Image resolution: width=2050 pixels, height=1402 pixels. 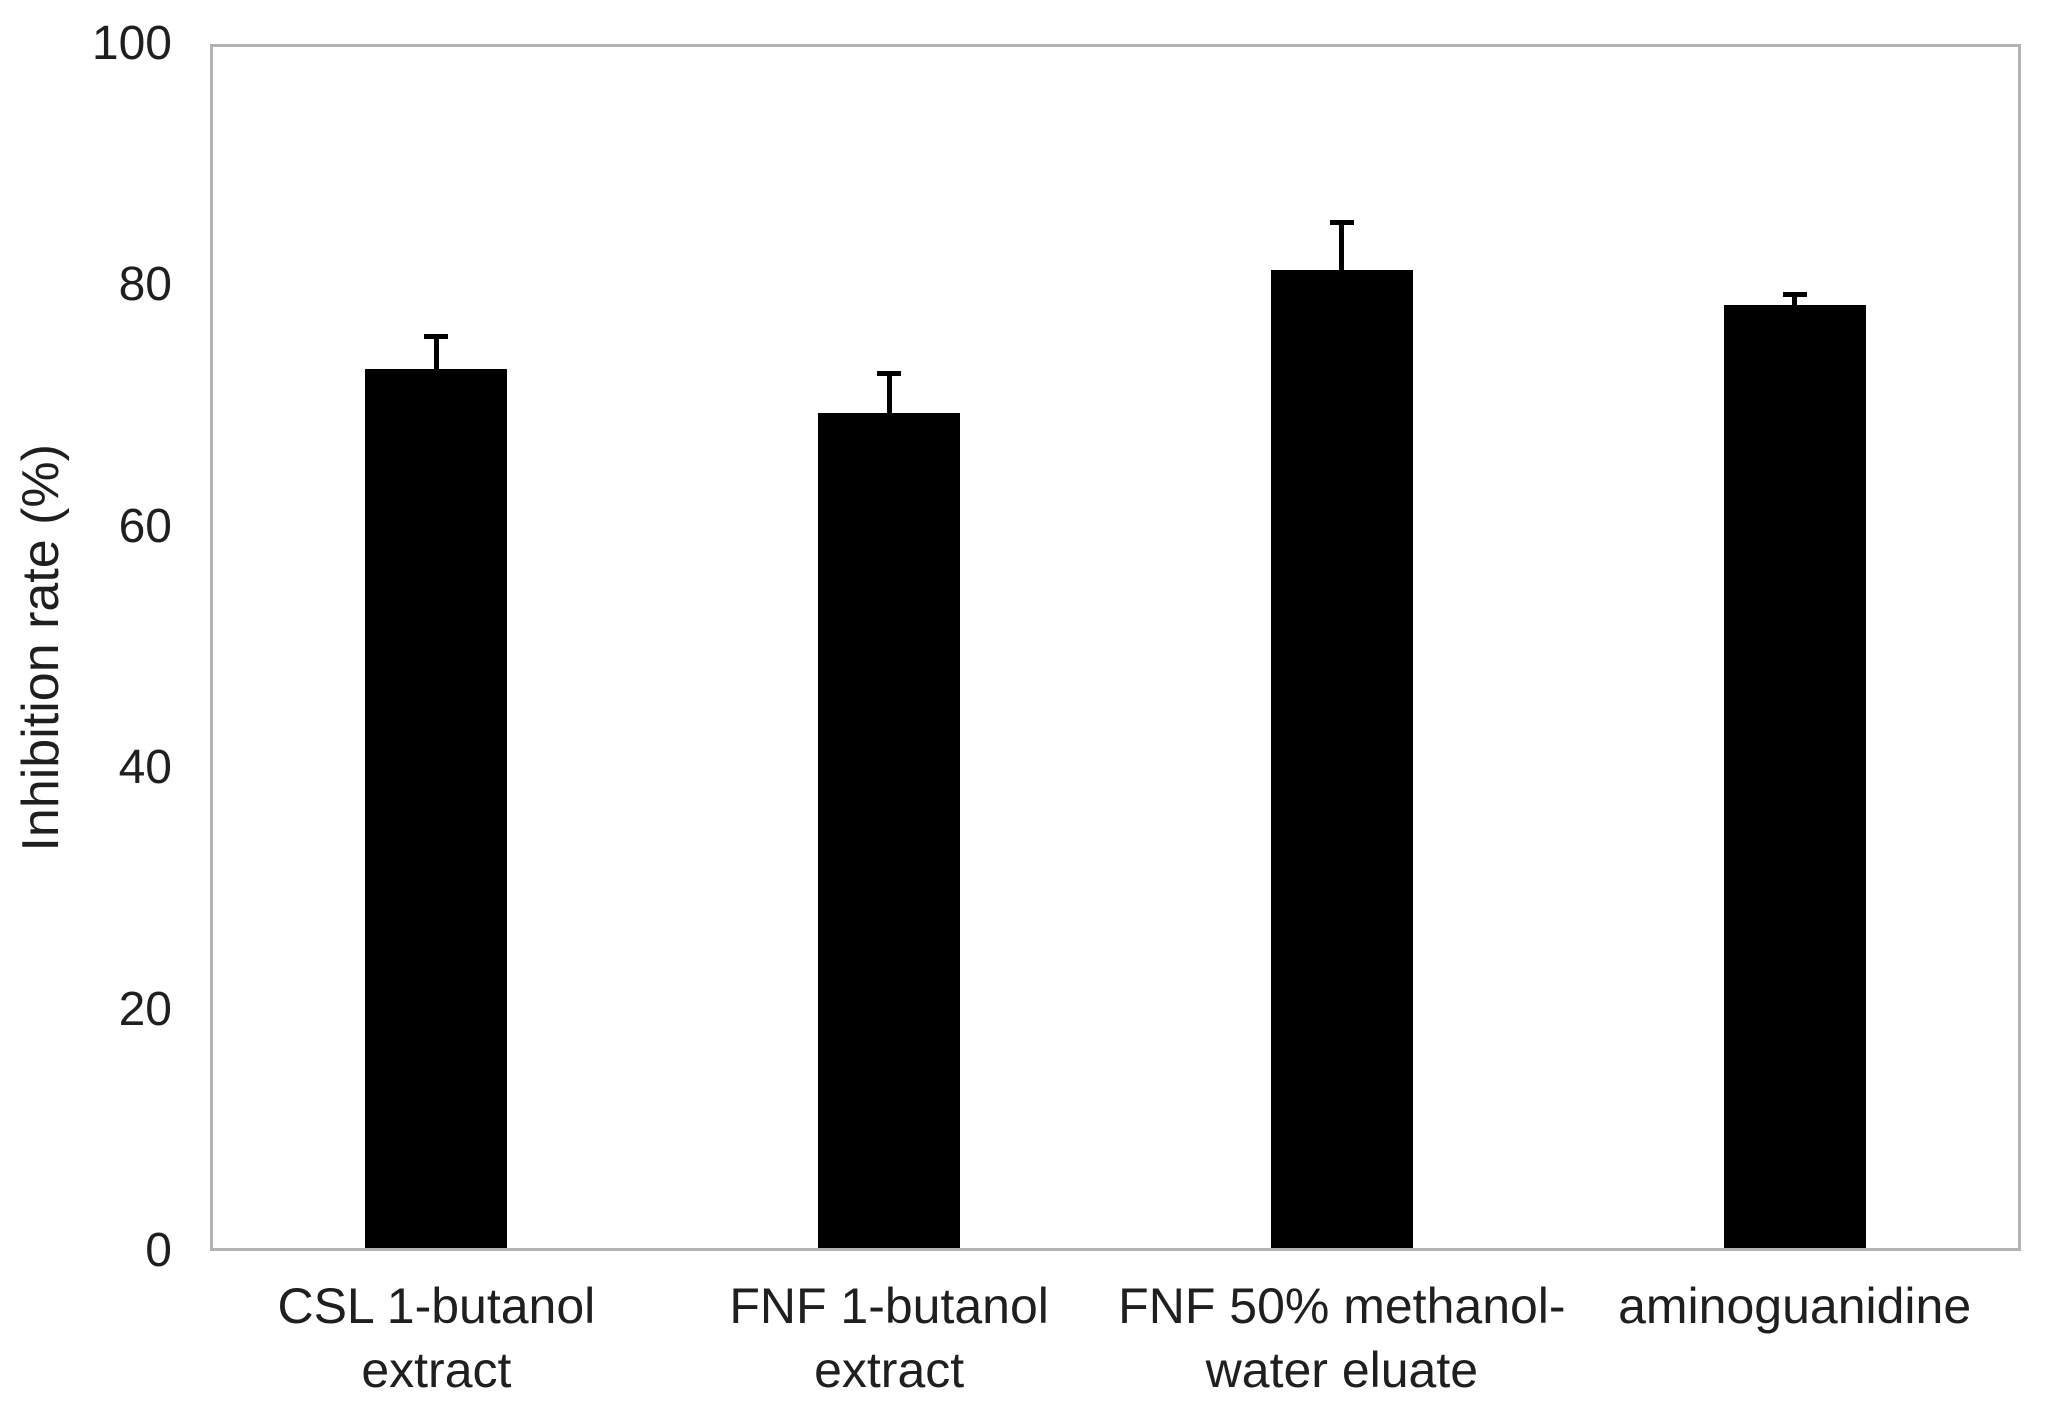 What do you see at coordinates (889, 1338) in the screenshot?
I see `x-category-label-2: FNF 1-butanol extract` at bounding box center [889, 1338].